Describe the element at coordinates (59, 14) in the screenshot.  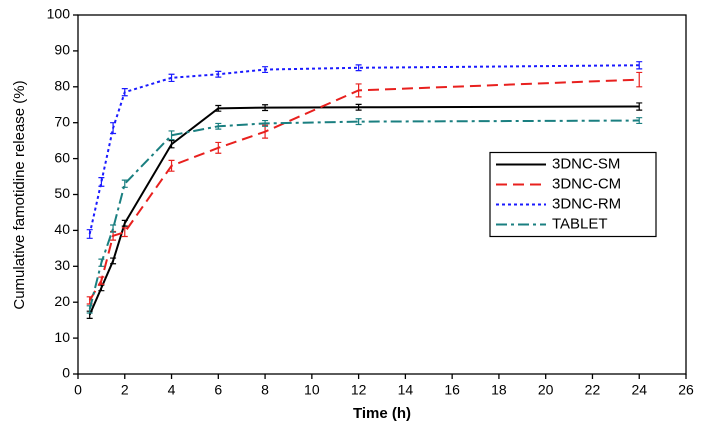
I see `y-tick-label: 100` at that location.